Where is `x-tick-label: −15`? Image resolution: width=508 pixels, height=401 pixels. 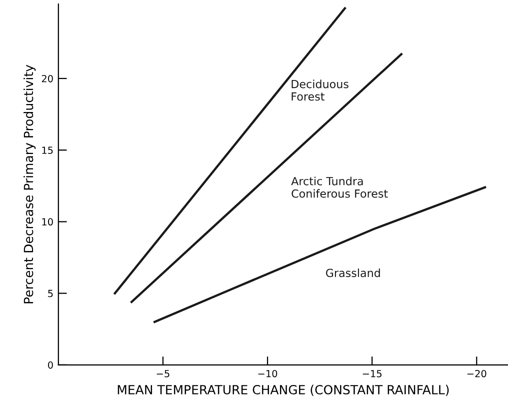 x-tick-label: −15 is located at coordinates (372, 374).